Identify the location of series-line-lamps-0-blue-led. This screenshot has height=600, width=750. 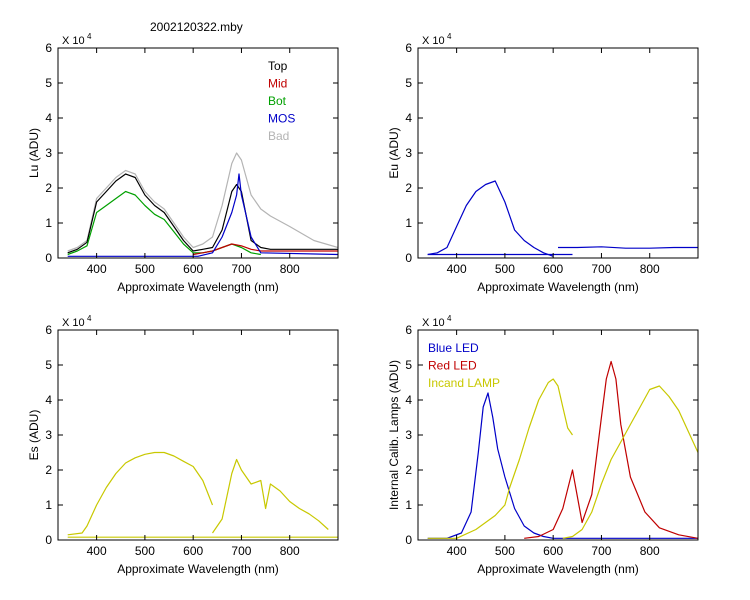
(562, 465).